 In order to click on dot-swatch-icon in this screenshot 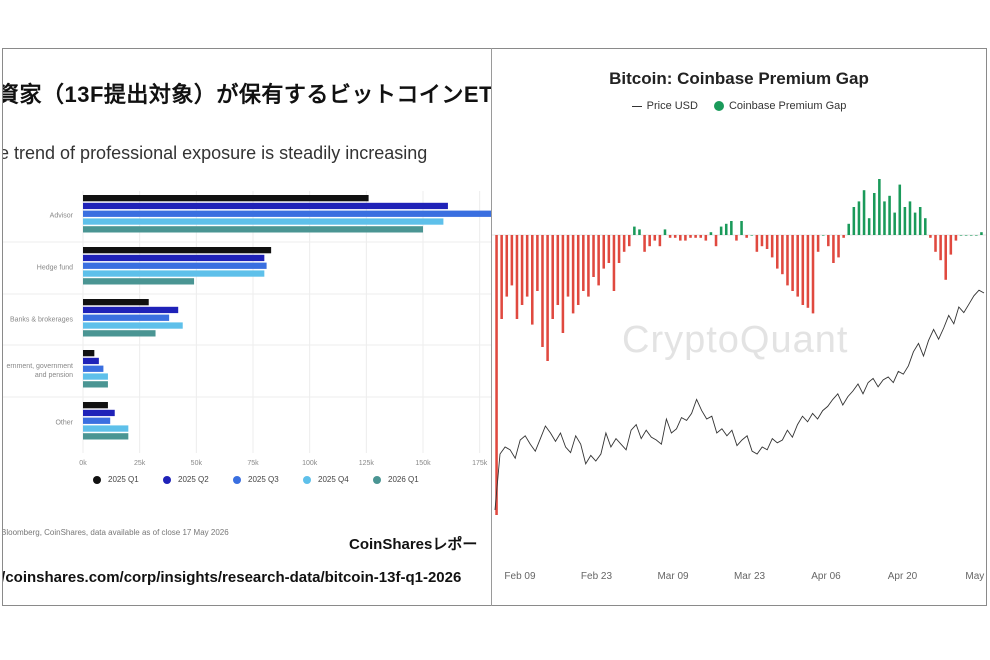, I will do `click(718, 106)`.